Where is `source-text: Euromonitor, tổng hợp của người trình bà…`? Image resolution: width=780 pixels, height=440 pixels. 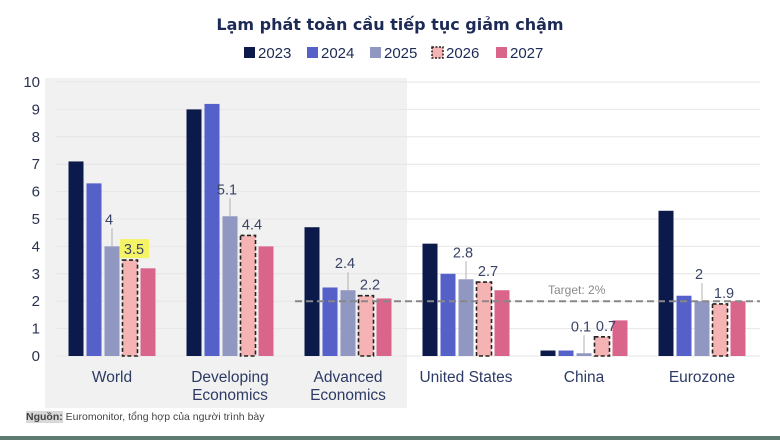
source-text: Euromonitor, tổng hợp của người trình bà… is located at coordinates (163, 417).